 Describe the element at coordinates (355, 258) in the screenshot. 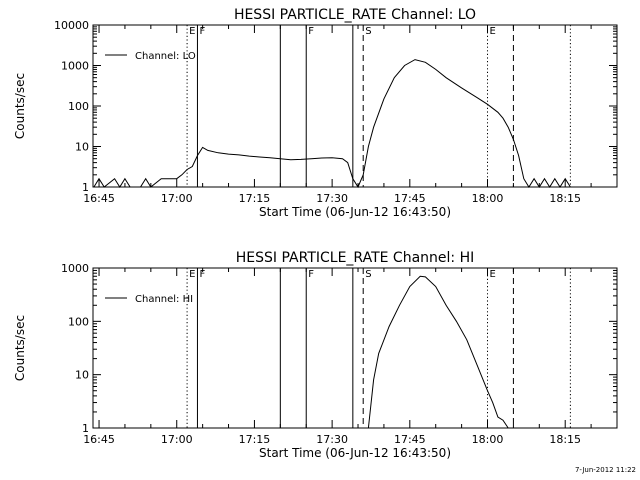

I see `chart-title: HESSI PARTICLE_RATE Channel: HI` at that location.